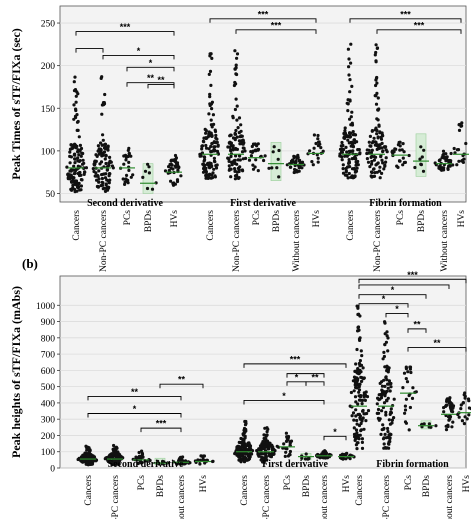  What do you see at coordinates (104, 241) in the screenshot?
I see `category-label: Non-PC cancers` at bounding box center [104, 241].